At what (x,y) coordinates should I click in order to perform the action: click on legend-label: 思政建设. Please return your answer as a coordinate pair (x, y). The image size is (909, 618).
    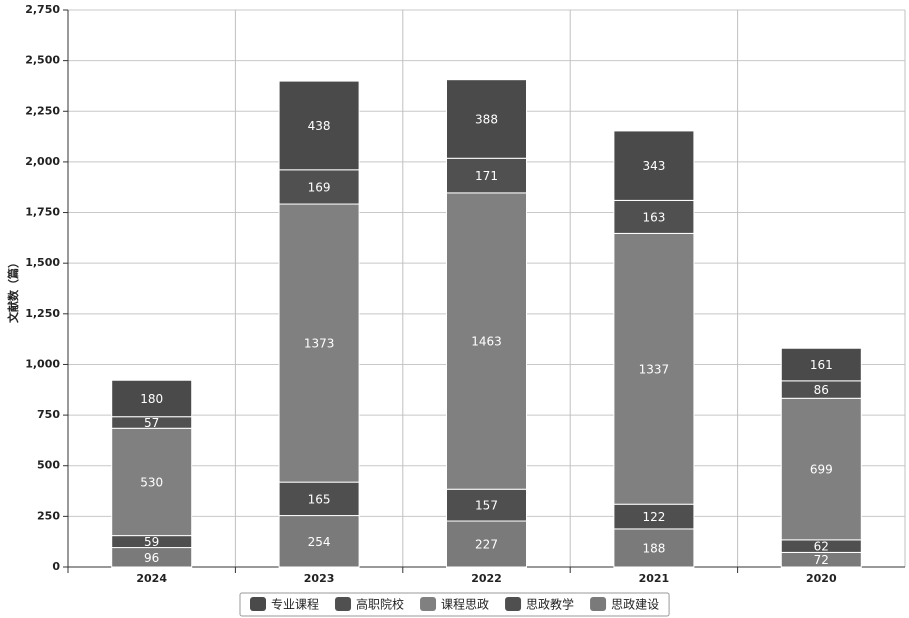
    Looking at the image, I should click on (635, 605).